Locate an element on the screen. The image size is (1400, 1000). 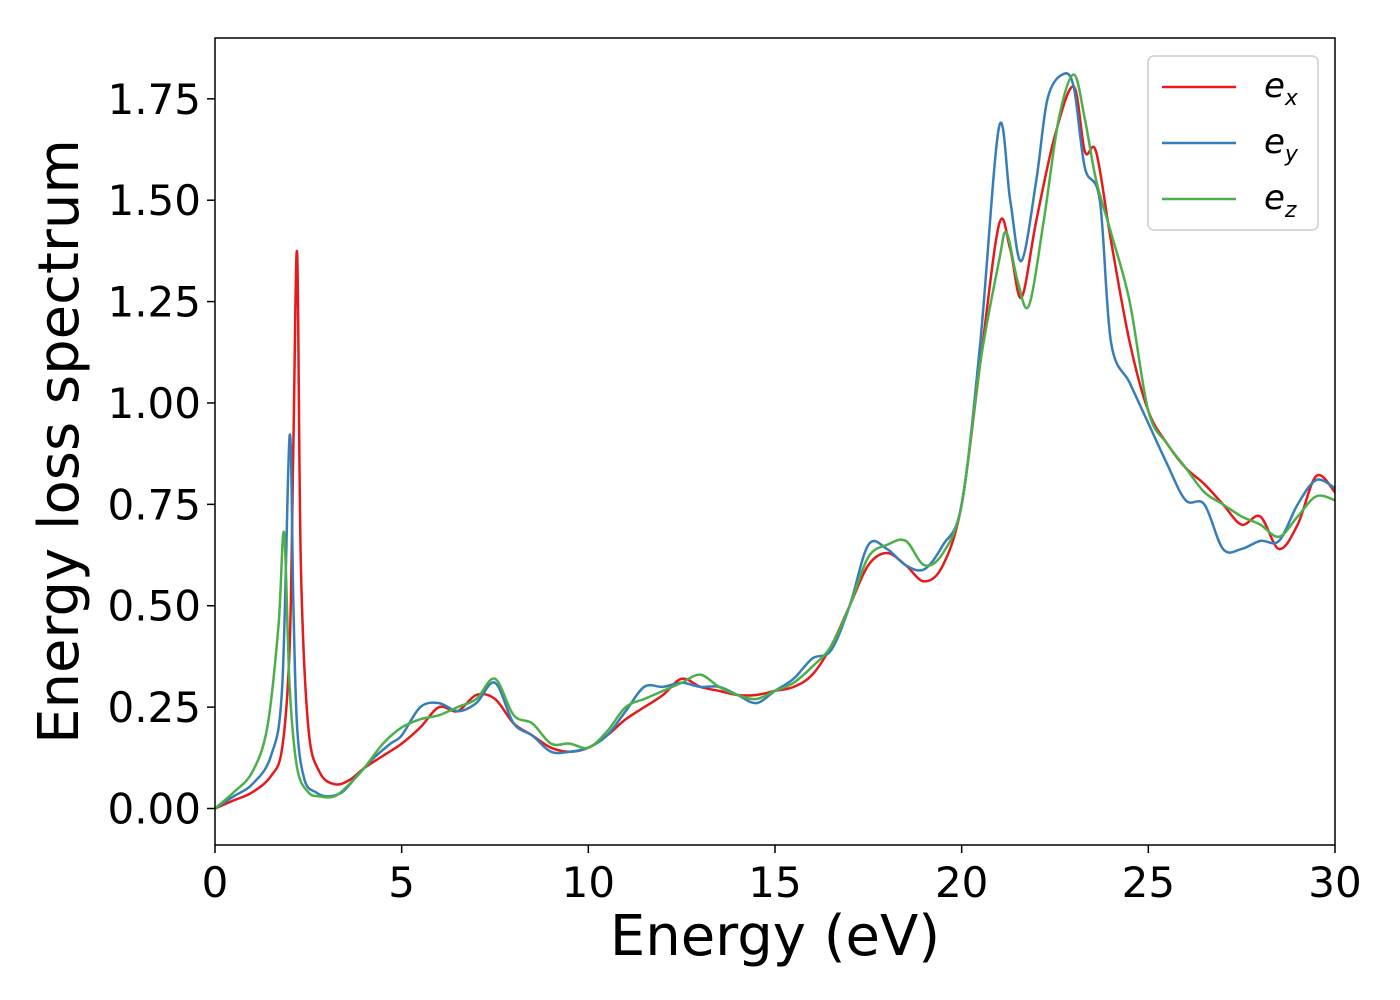
y-tick-label: 1.75 is located at coordinates (154, 99).